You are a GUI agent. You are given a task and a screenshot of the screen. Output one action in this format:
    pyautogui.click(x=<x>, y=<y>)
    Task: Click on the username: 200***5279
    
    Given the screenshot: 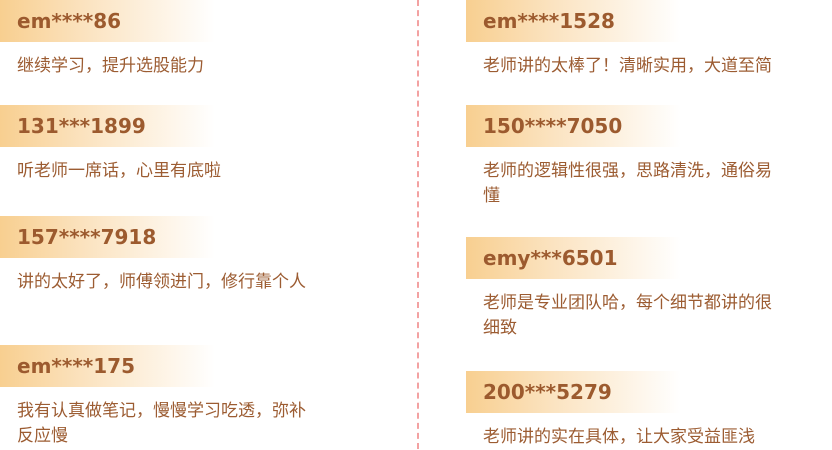 What is the action you would take?
    pyautogui.click(x=573, y=392)
    